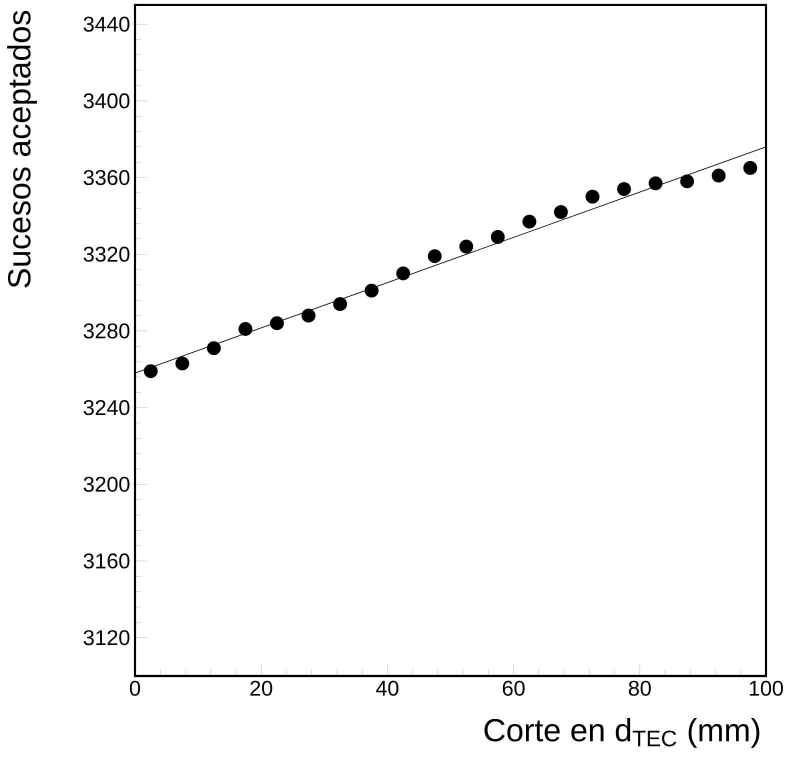  What do you see at coordinates (107, 484) in the screenshot?
I see `y-tick-label: 3200` at bounding box center [107, 484].